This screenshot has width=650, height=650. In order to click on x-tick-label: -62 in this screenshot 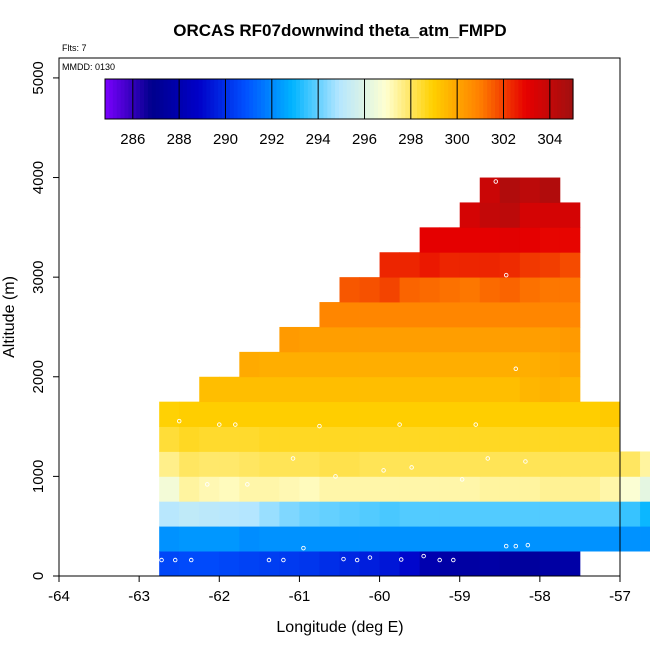, I will do `click(219, 596)`.